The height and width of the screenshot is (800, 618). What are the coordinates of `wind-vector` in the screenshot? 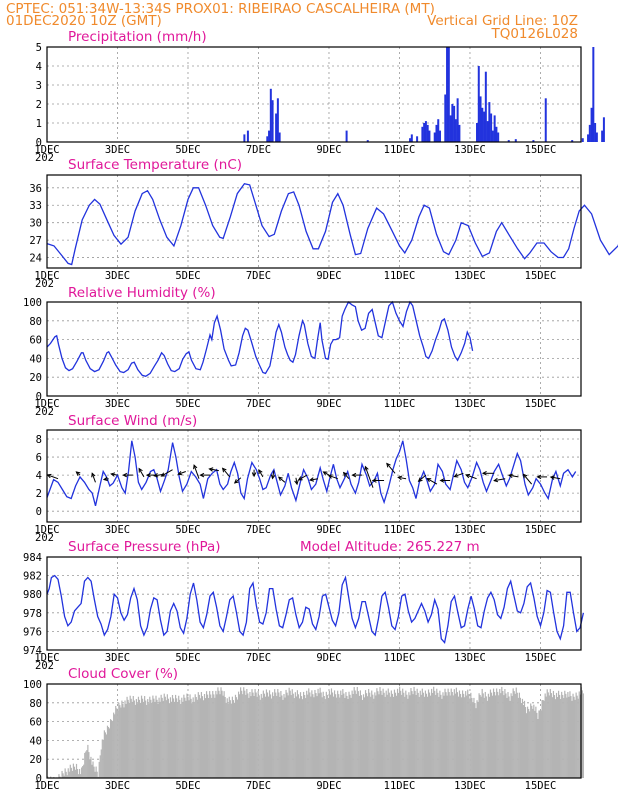 It's located at (303, 477).